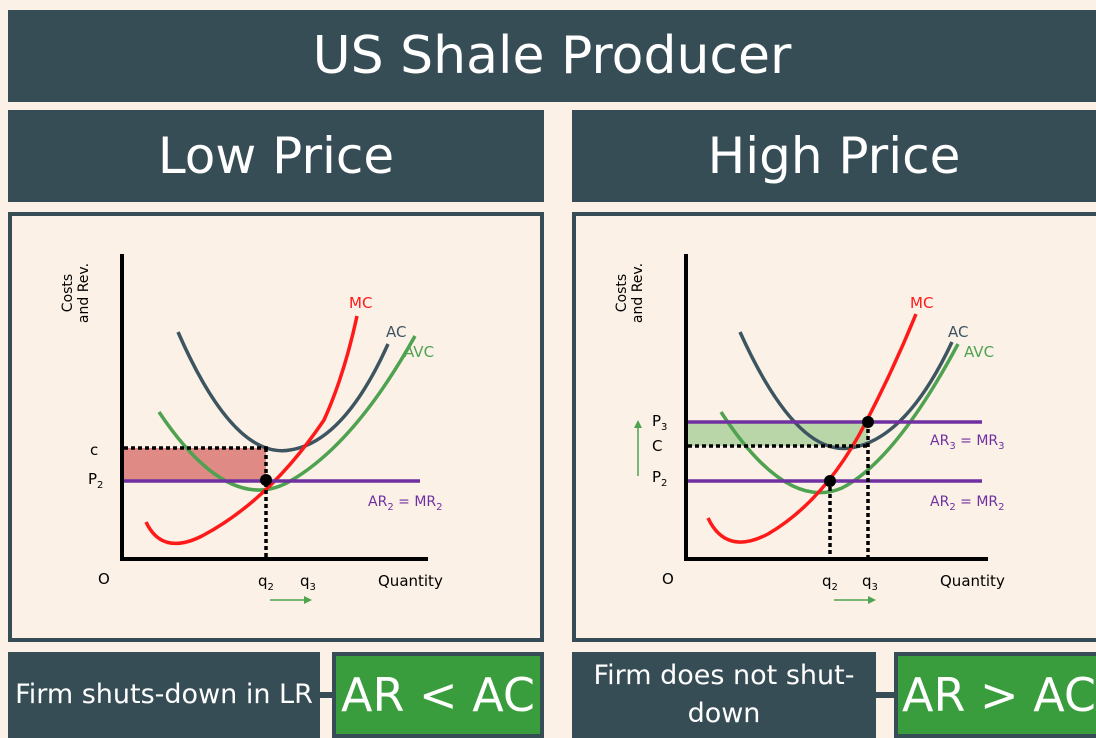 This screenshot has width=1096, height=738. Describe the element at coordinates (326, 695) in the screenshot. I see `left-connector` at that location.